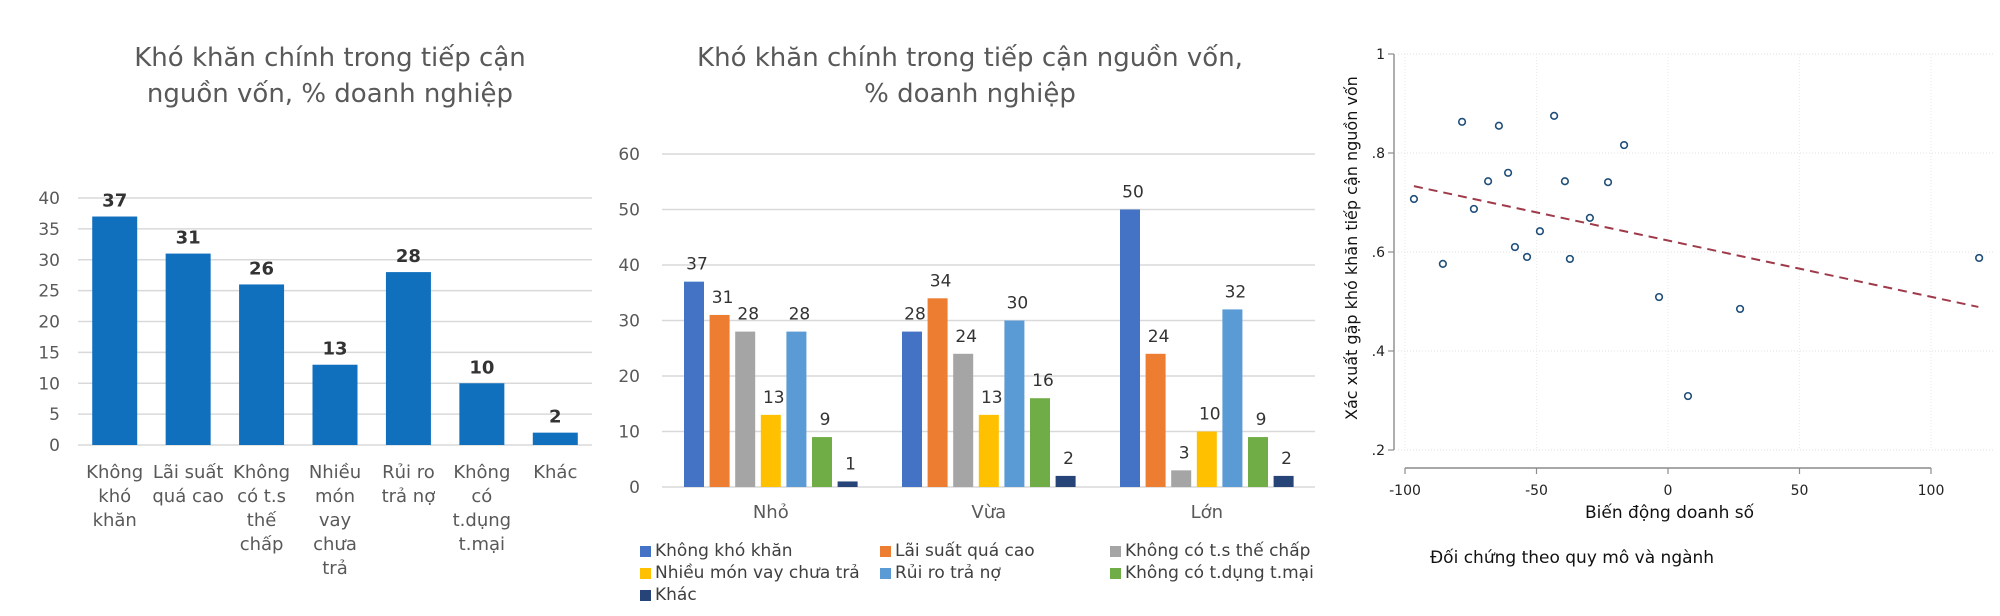  What do you see at coordinates (965, 551) in the screenshot?
I see `legend-label: Lãi suất quá cao` at bounding box center [965, 551].